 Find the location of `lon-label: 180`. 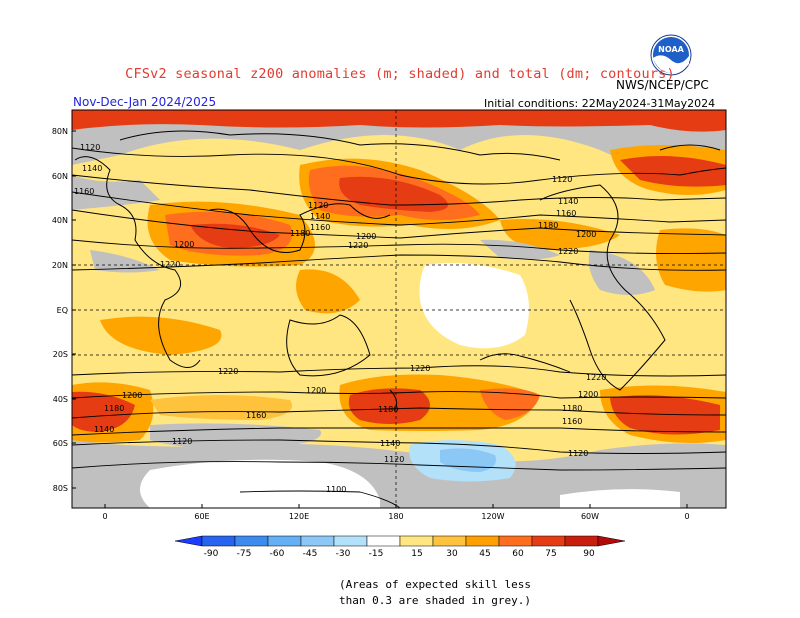

lon-label: 180 is located at coordinates (395, 516).